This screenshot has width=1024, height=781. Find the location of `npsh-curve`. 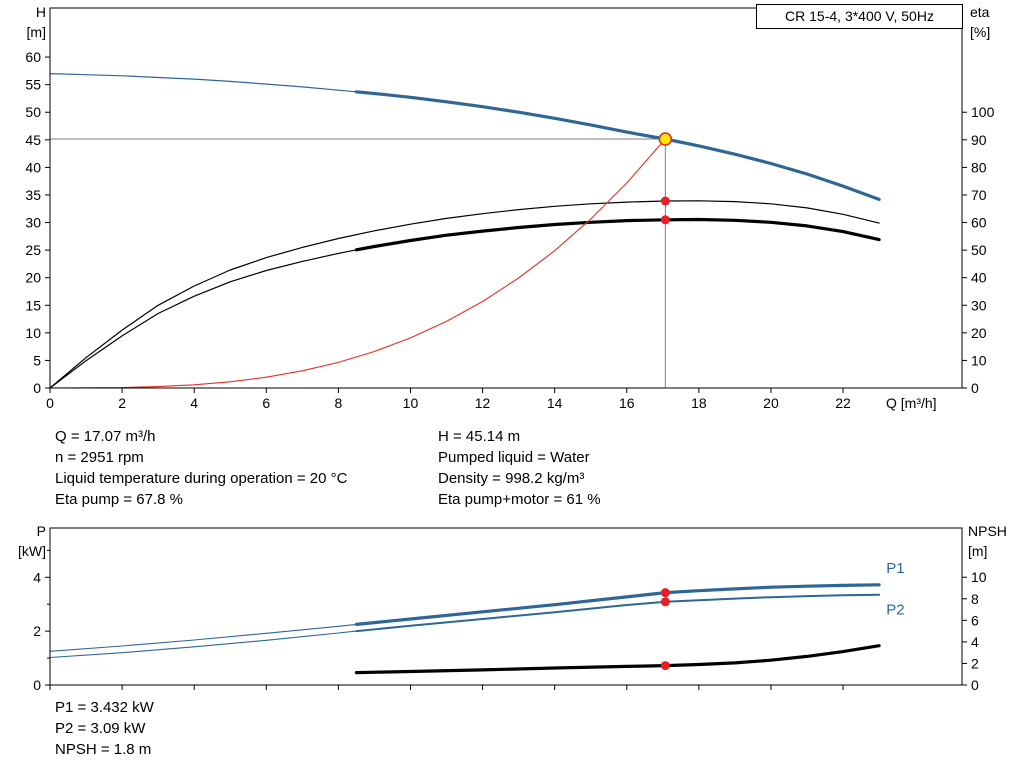

npsh-curve is located at coordinates (617, 659).